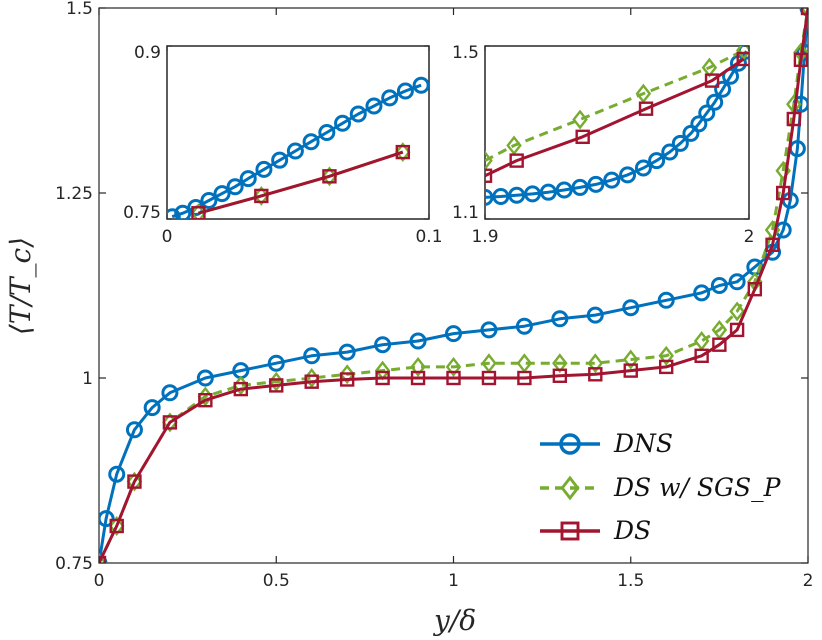 Image resolution: width=822 pixels, height=640 pixels. I want to click on inset-near-wall-series-ds, so click(300, 181).